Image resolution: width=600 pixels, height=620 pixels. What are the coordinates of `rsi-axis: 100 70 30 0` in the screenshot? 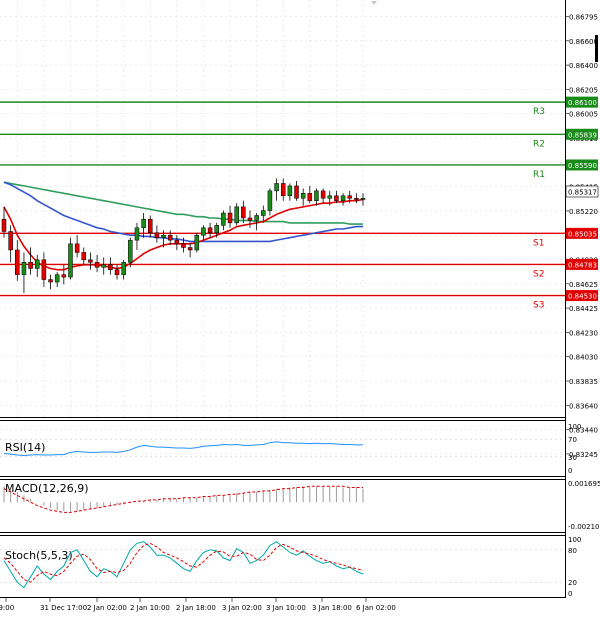 It's located at (290, 449).